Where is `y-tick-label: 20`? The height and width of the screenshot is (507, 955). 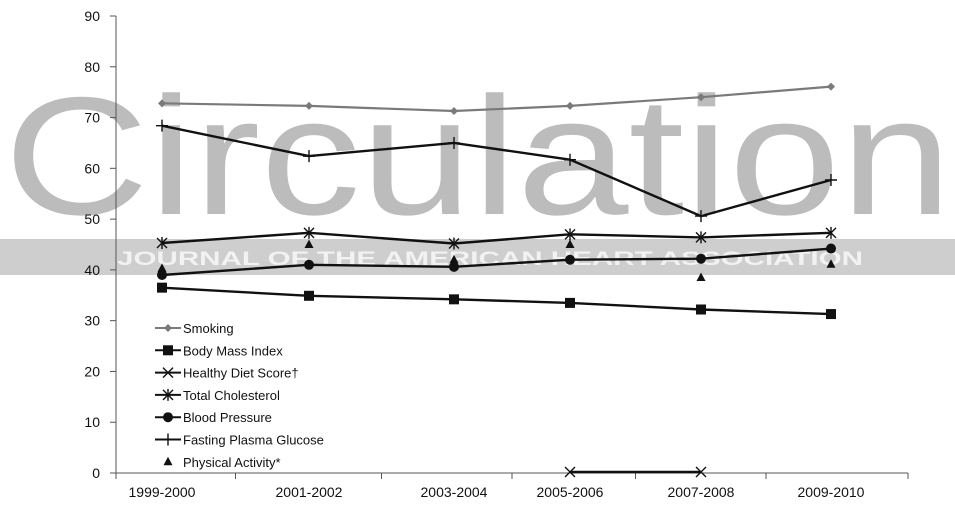 y-tick-label: 20 is located at coordinates (92, 371).